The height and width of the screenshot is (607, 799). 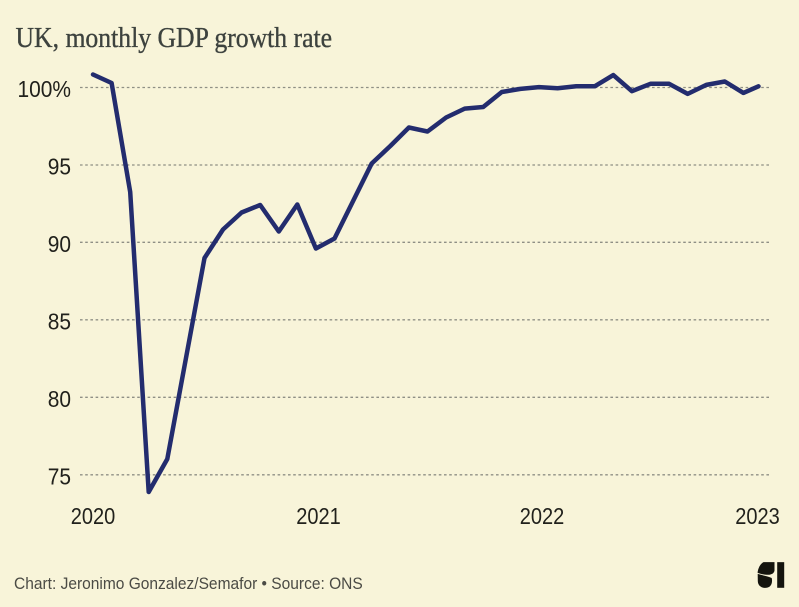 What do you see at coordinates (93, 516) in the screenshot?
I see `svg-text: 2020` at bounding box center [93, 516].